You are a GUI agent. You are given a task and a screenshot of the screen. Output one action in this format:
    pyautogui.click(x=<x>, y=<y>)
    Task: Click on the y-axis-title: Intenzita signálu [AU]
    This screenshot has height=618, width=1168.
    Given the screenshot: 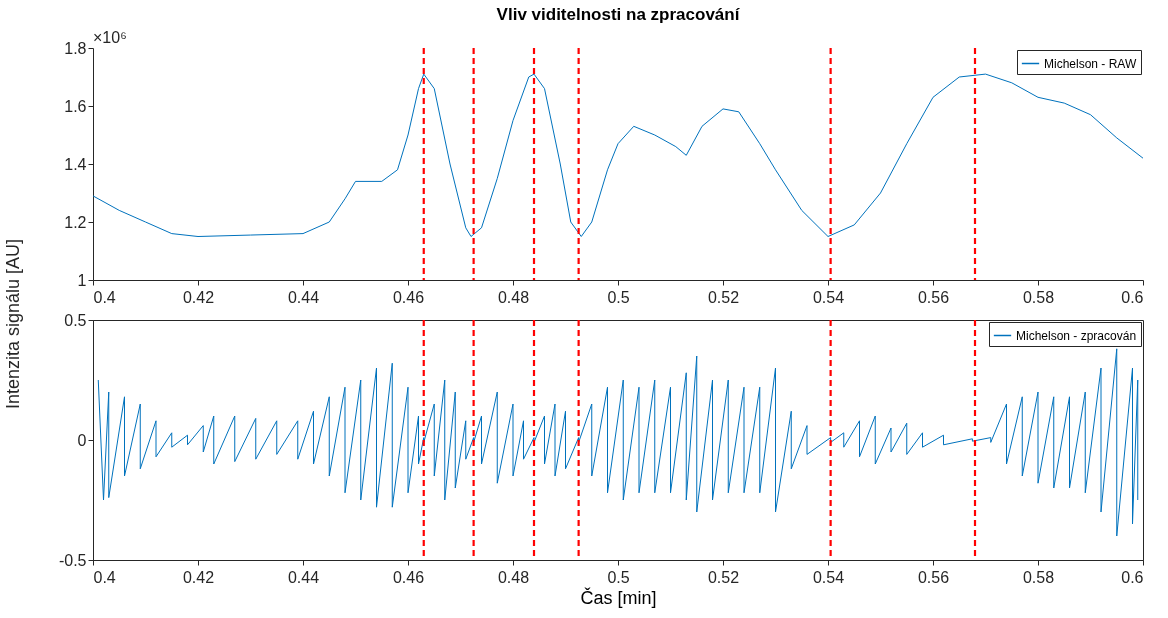 What is the action you would take?
    pyautogui.click(x=13, y=324)
    